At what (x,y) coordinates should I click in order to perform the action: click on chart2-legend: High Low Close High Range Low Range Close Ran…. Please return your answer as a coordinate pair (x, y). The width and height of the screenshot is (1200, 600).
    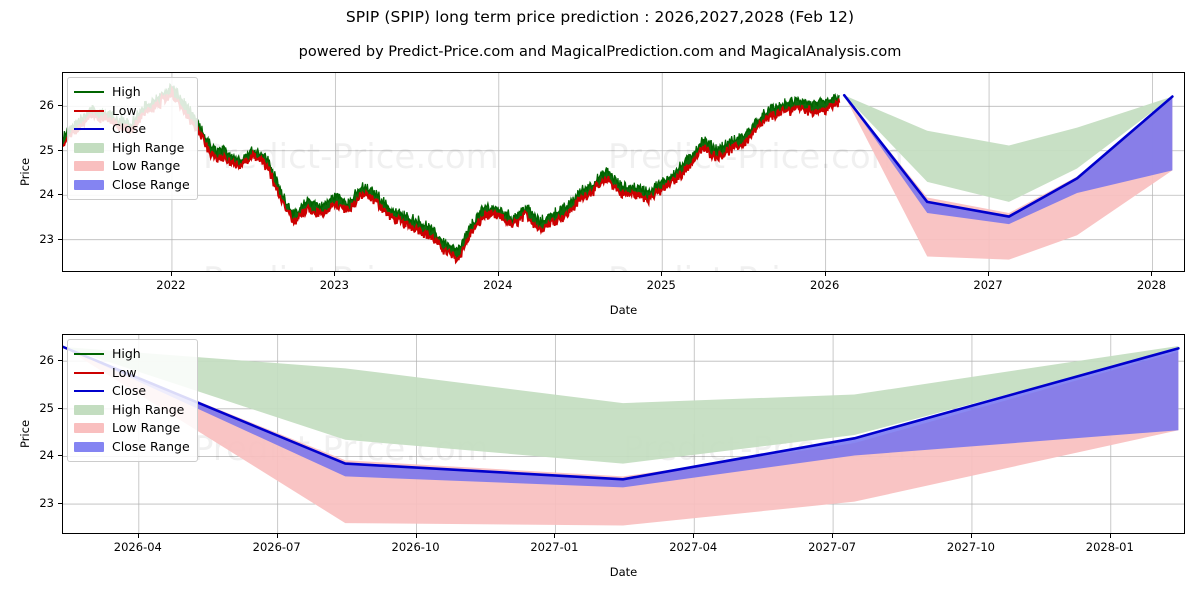
    Looking at the image, I should click on (132, 400).